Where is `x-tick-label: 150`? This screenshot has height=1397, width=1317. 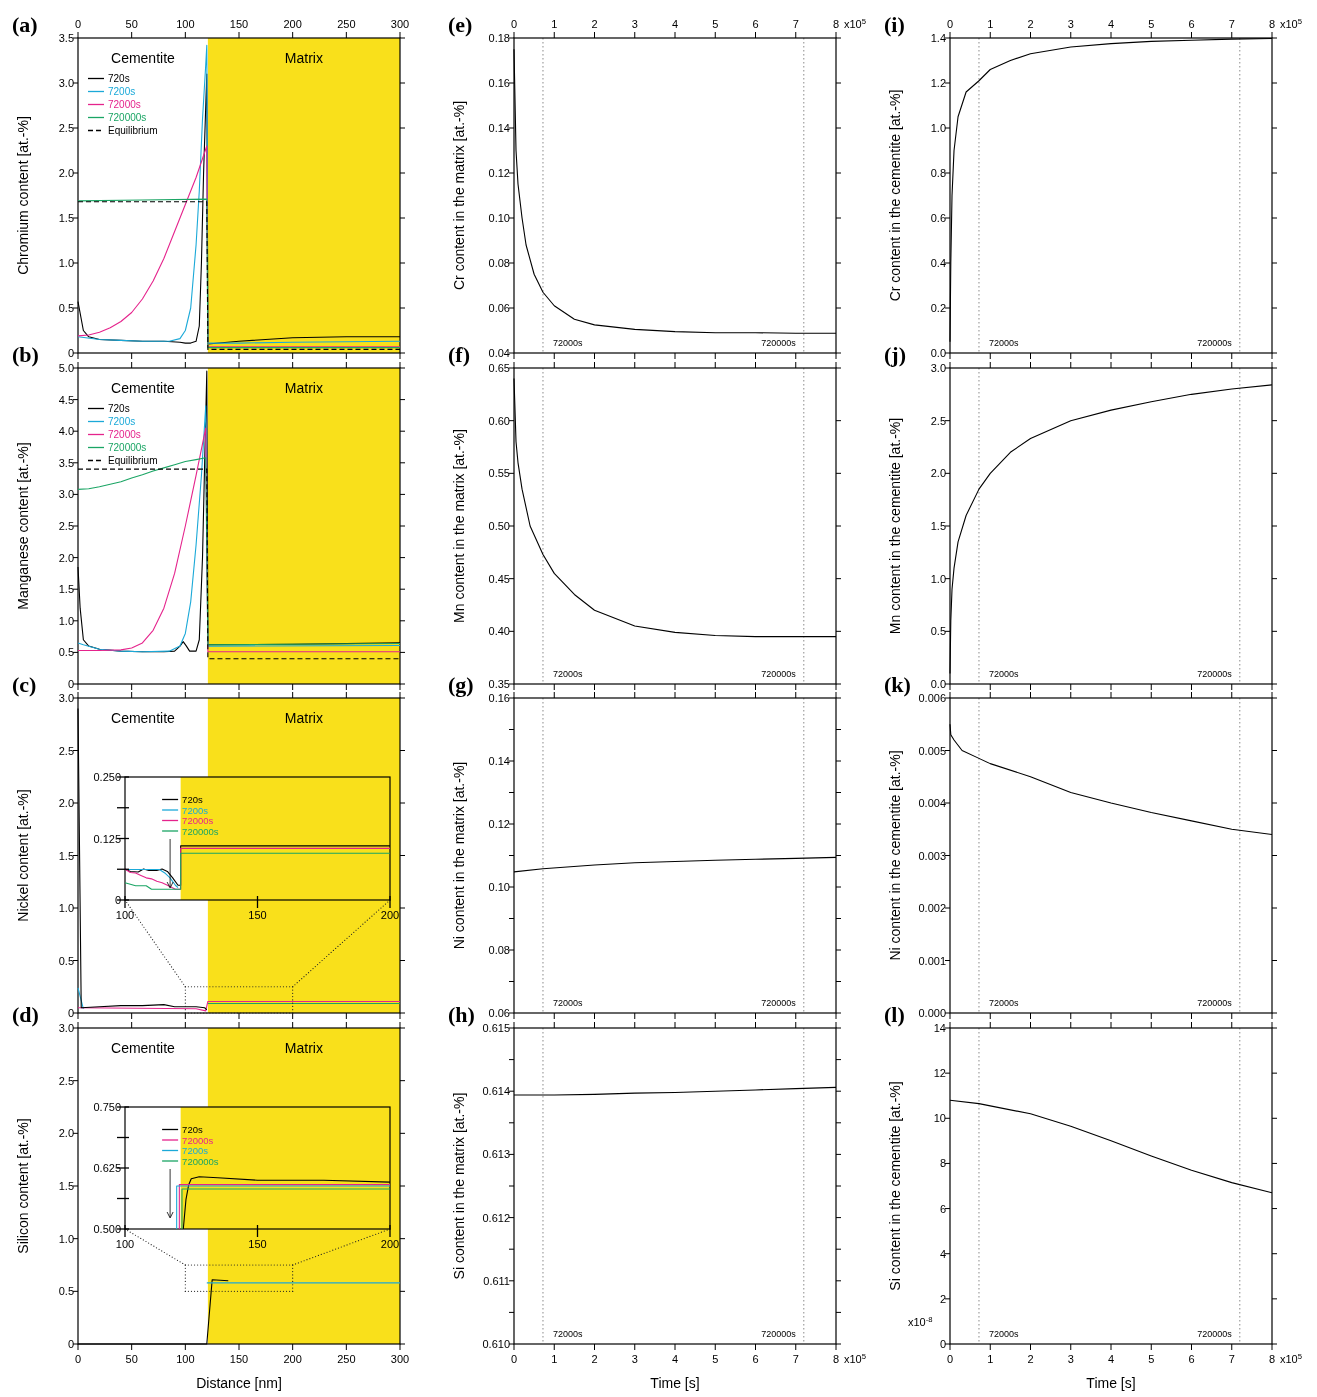 x-tick-label: 150 is located at coordinates (257, 915).